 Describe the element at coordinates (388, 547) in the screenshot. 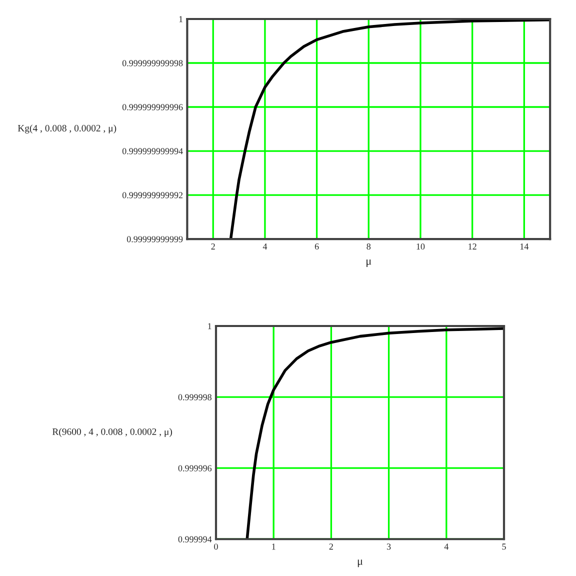

I see `x-tick-label: 3` at that location.